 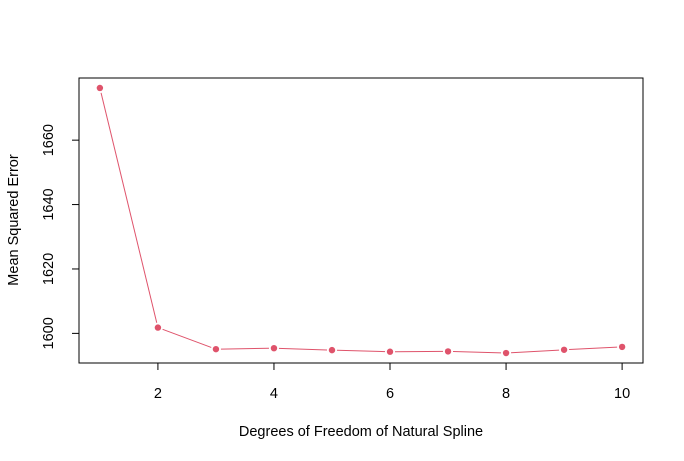 What do you see at coordinates (361, 432) in the screenshot?
I see `x-axis-label: Degrees of Freedom of Natural Spline` at bounding box center [361, 432].